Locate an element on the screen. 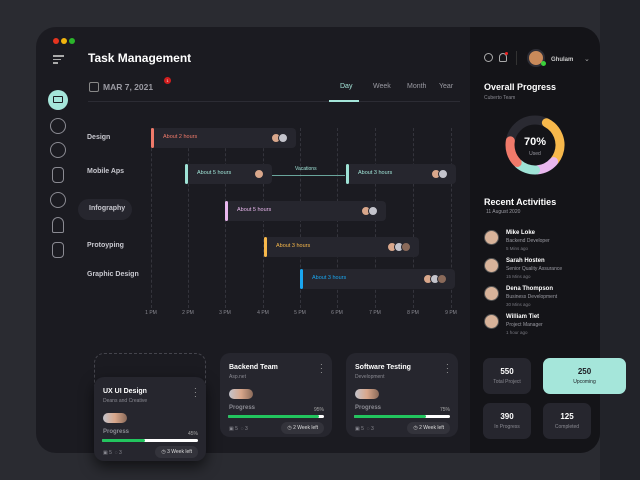 The image size is (640, 480). tick-label: 2 PM is located at coordinates (188, 313).